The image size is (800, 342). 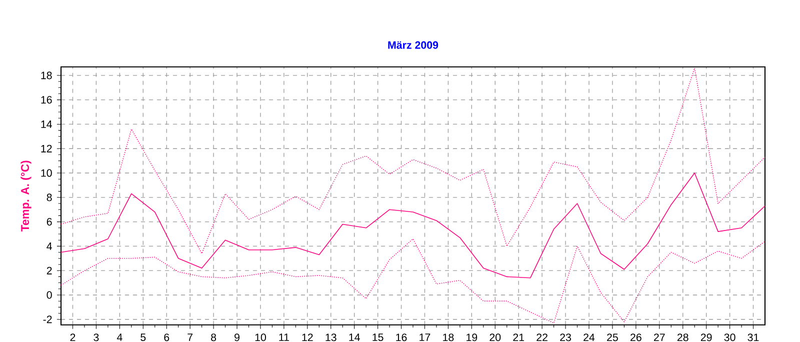 What do you see at coordinates (472, 338) in the screenshot?
I see `x-tick-label: 19` at bounding box center [472, 338].